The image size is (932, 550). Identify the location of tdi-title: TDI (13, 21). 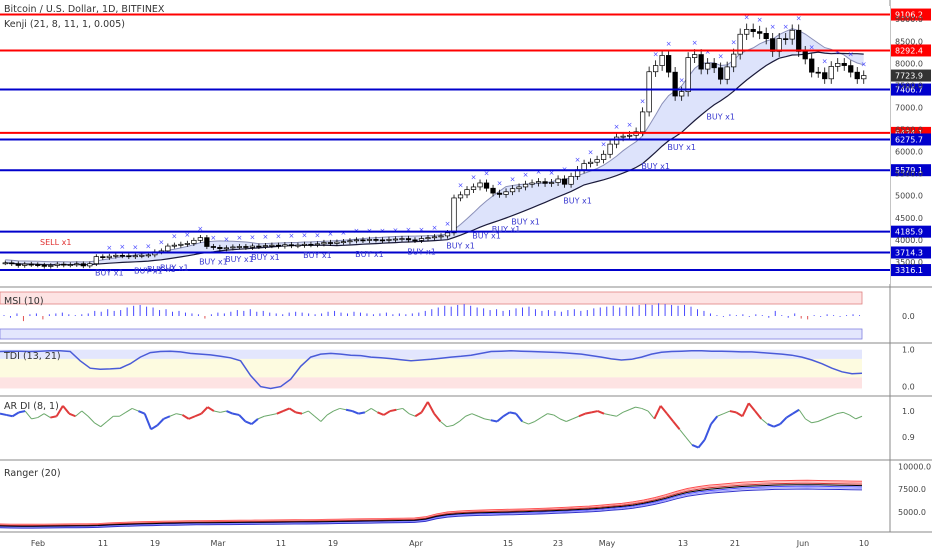
(32, 356).